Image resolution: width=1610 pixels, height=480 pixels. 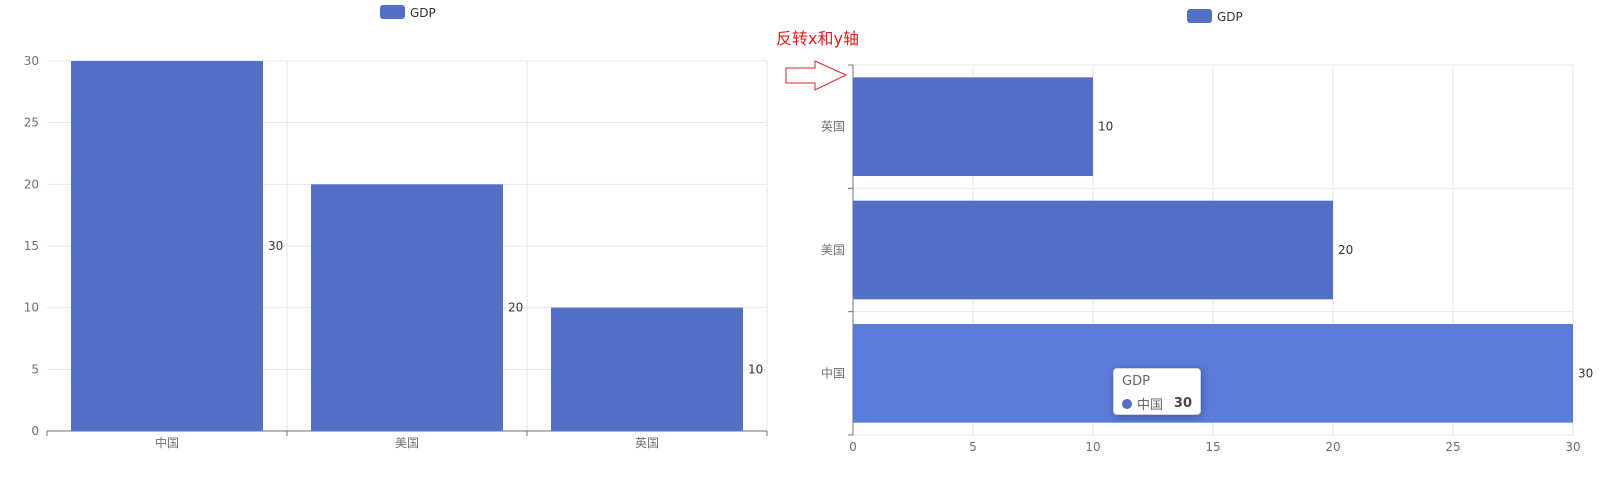 I want to click on right-x-tick-label: 25, so click(x=1452, y=447).